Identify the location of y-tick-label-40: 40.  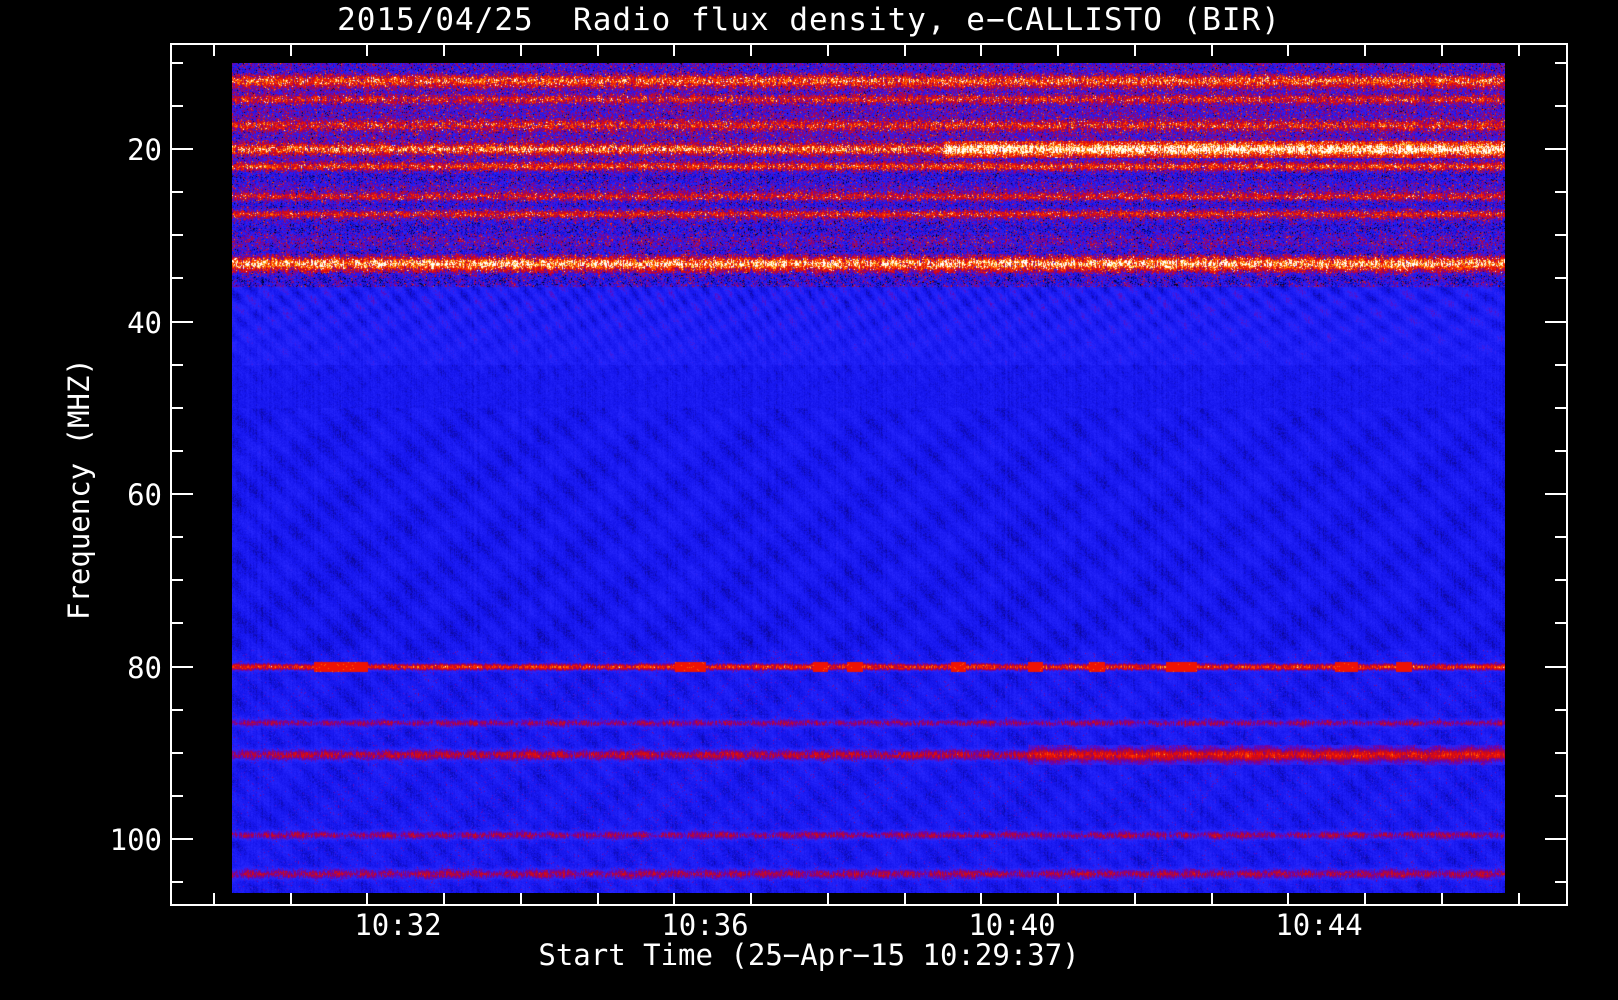
(144, 322).